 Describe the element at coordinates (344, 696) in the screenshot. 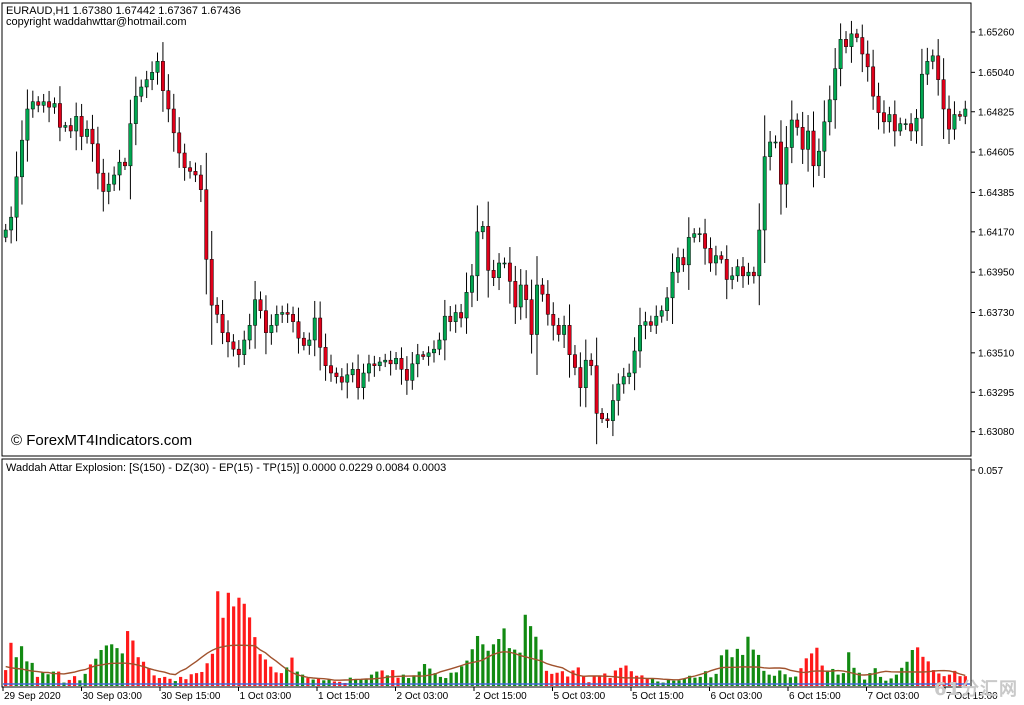

I see `time-tick-label: 1 Oct 15:00` at that location.